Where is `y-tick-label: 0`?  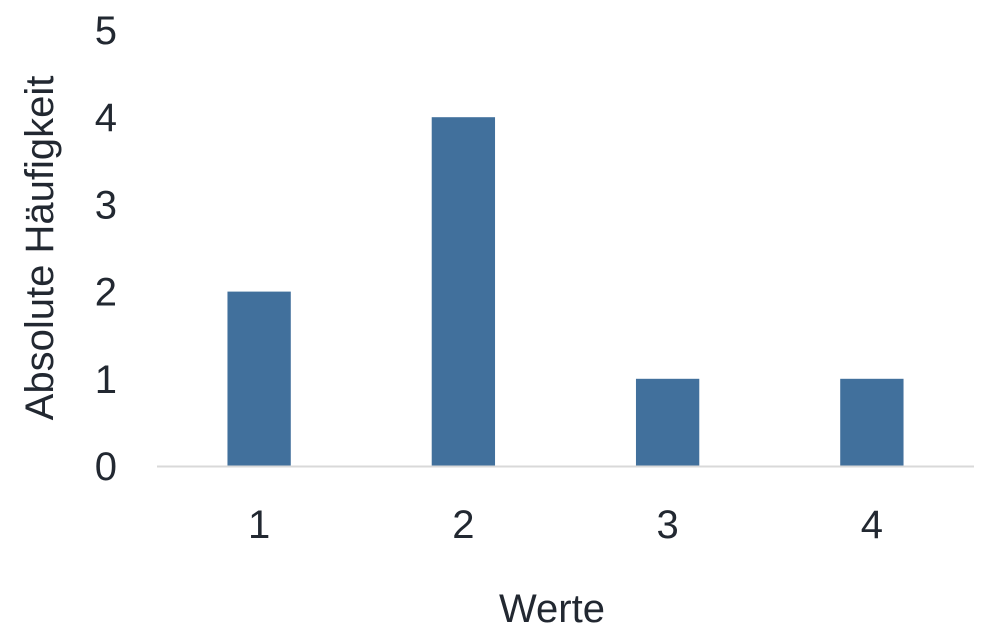
y-tick-label: 0 is located at coordinates (106, 467).